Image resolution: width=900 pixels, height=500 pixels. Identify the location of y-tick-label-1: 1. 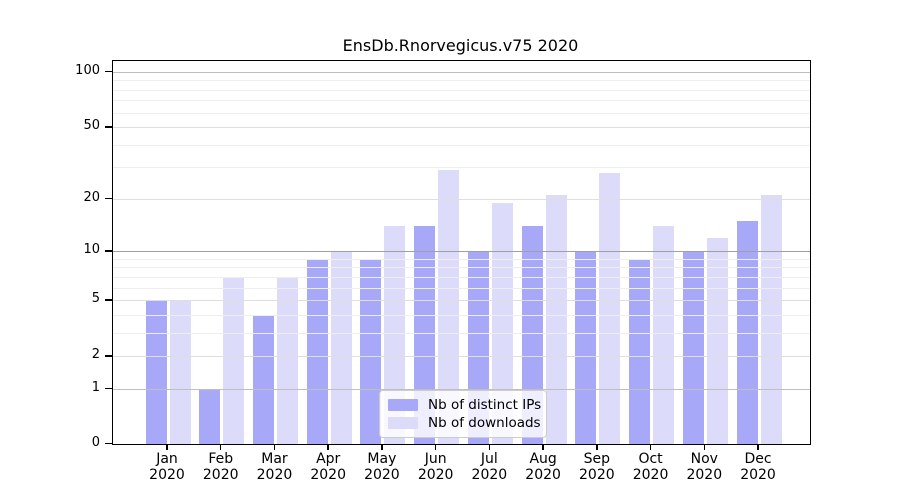
(95, 387).